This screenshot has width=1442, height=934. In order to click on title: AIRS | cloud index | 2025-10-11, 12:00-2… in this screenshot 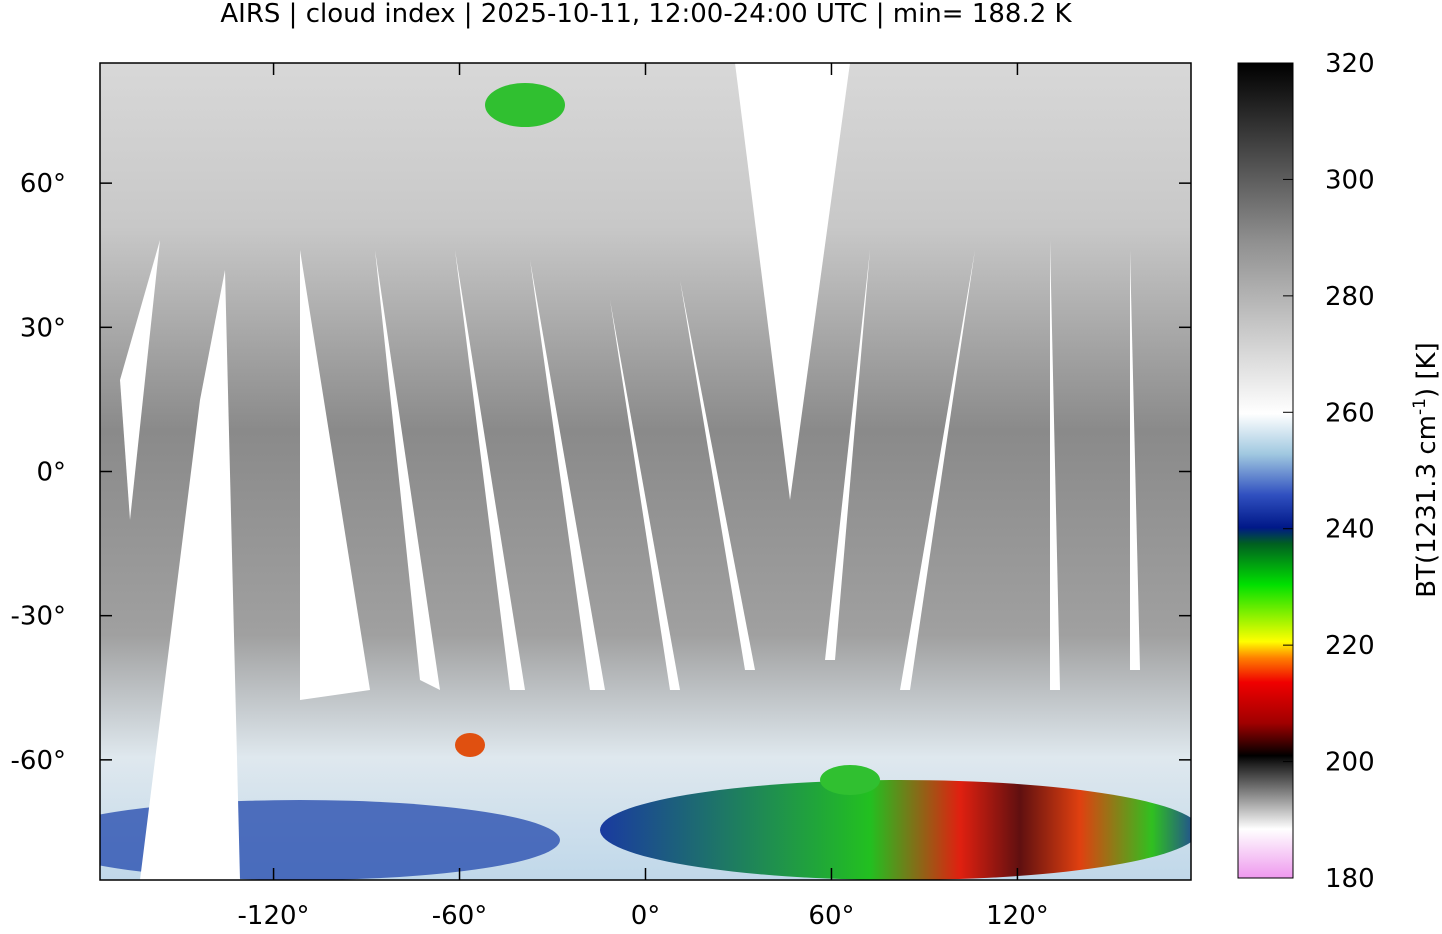, I will do `click(646, 14)`.